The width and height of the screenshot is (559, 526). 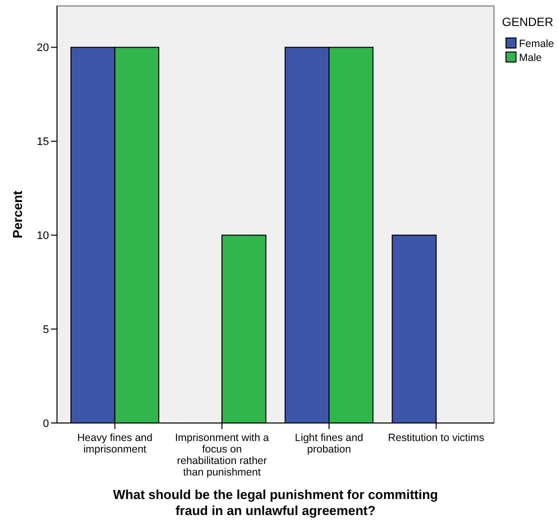 What do you see at coordinates (275, 502) in the screenshot?
I see `x-axis-title: What should be the legal punishment for committing fraud in an unlawful agreement?` at bounding box center [275, 502].